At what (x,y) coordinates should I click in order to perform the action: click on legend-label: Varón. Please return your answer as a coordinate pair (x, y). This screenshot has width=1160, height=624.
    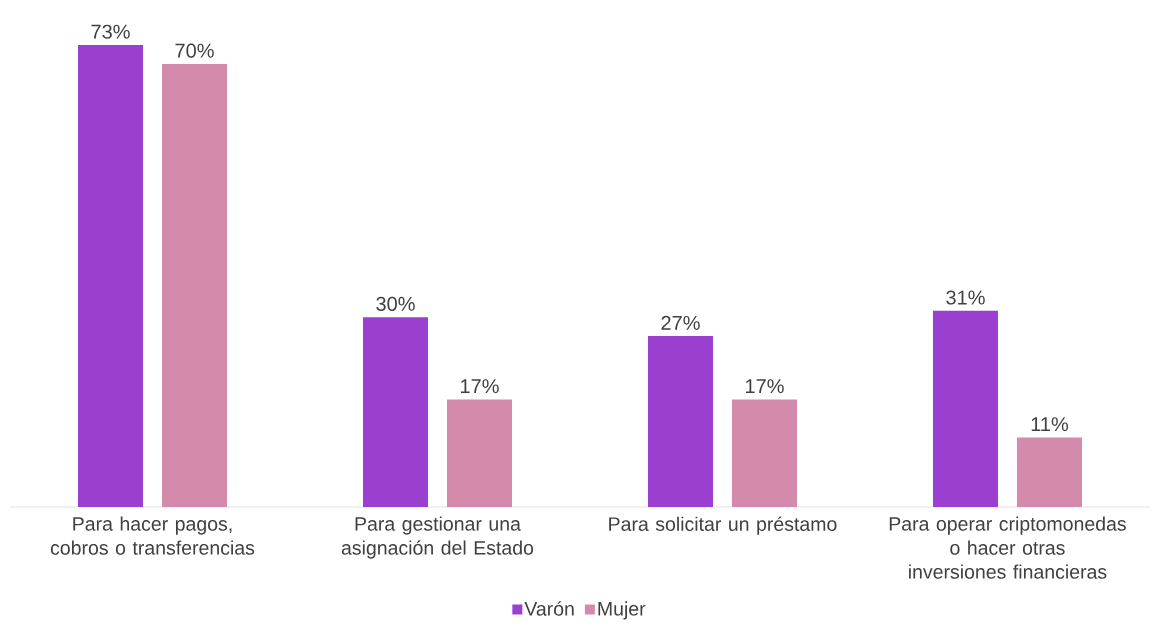
    Looking at the image, I should click on (549, 608).